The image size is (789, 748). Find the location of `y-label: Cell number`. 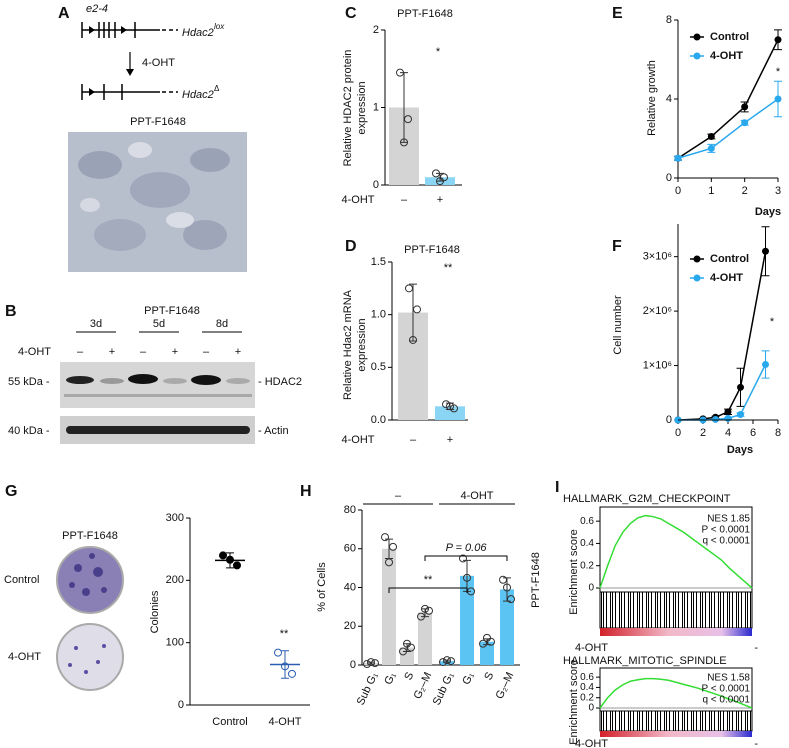

y-label: Cell number is located at coordinates (618, 325).